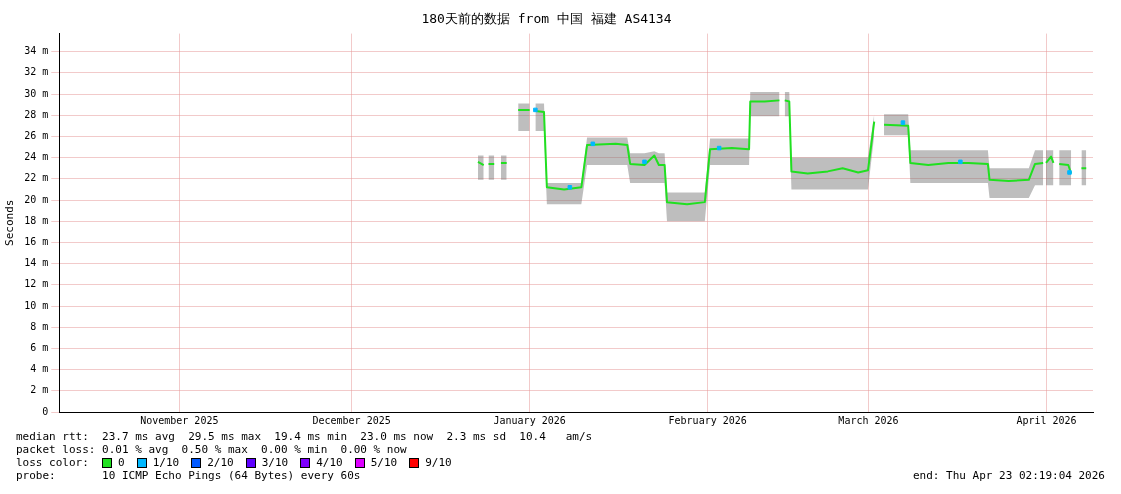  Describe the element at coordinates (36, 199) in the screenshot. I see `y-tick-label: 20 m` at that location.